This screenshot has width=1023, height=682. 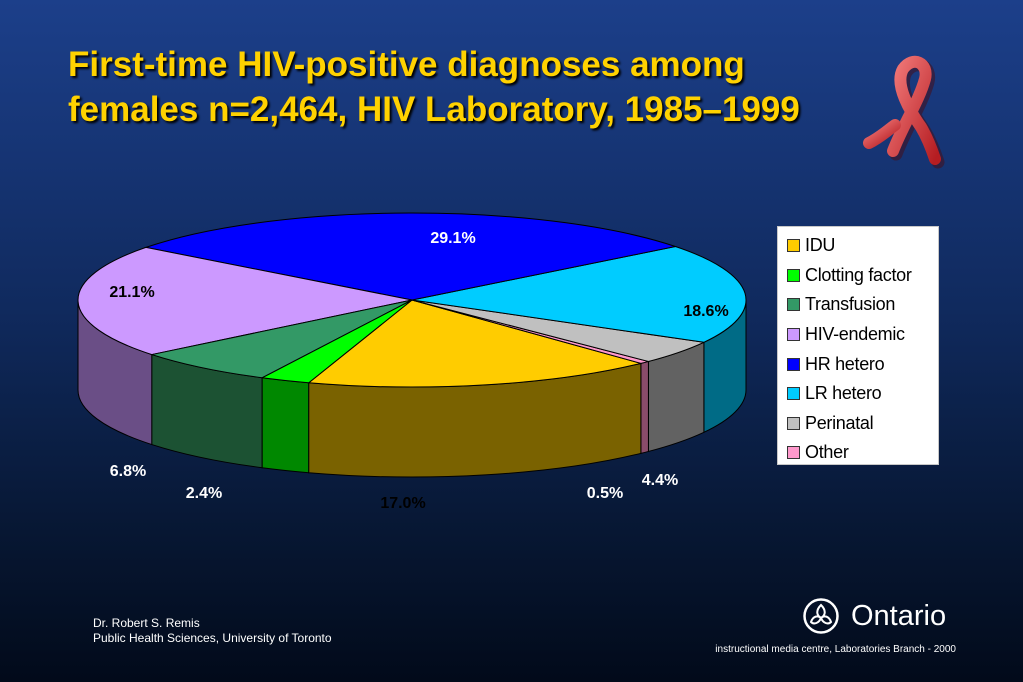 I want to click on ontario-wordmark: Ontario, so click(x=899, y=616).